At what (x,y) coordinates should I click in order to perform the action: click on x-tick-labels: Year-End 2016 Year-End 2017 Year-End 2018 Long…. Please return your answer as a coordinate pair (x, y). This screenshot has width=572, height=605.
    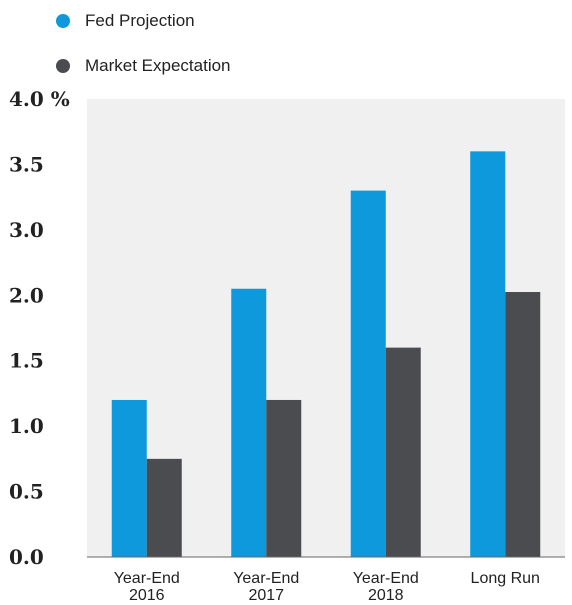
    Looking at the image, I should click on (327, 587).